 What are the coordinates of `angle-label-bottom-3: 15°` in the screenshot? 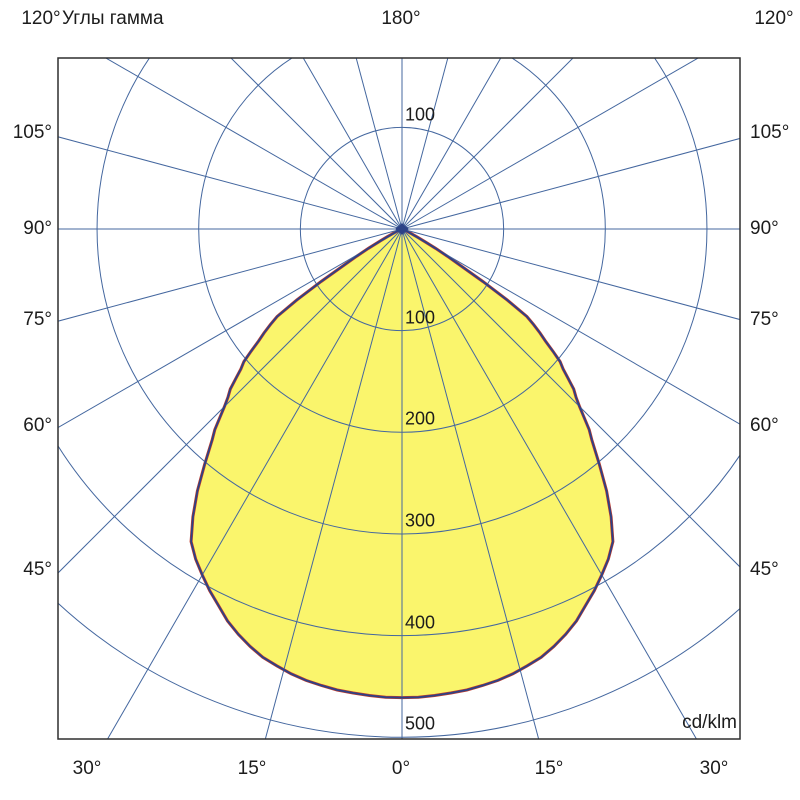 It's located at (549, 768).